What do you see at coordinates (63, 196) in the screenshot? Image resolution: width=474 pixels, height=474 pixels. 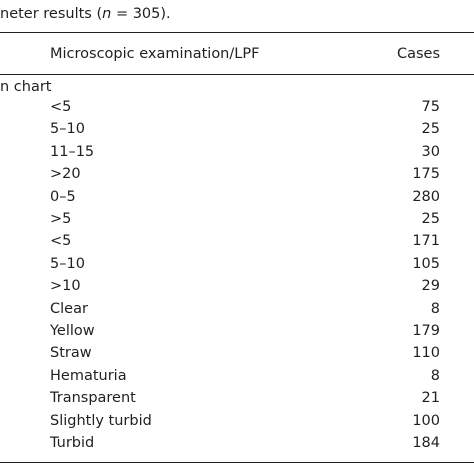 I see `row-label: 0–5` at bounding box center [63, 196].